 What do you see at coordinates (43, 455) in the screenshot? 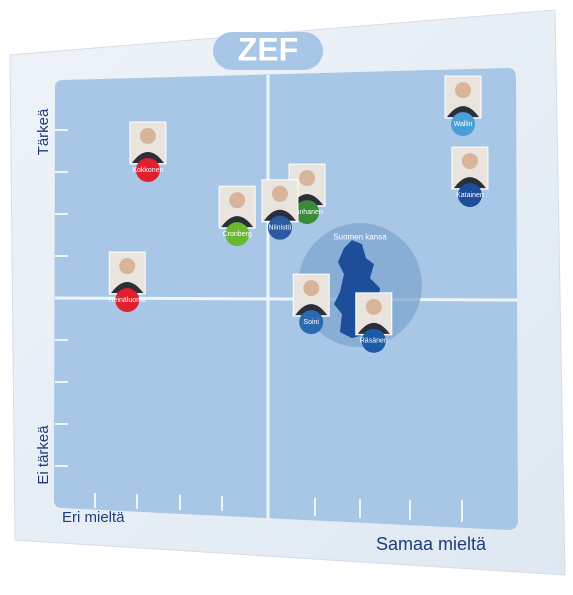
I see `y-label-bottom: Ei tärkeä` at bounding box center [43, 455].